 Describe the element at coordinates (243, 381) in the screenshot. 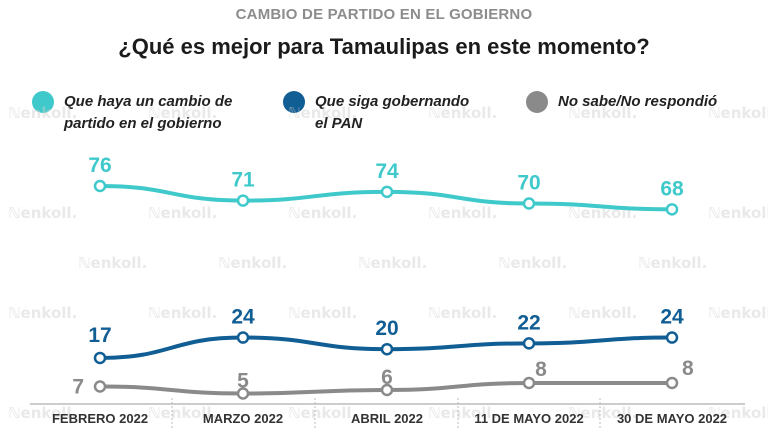

I see `data-label-nosabe: 5` at that location.